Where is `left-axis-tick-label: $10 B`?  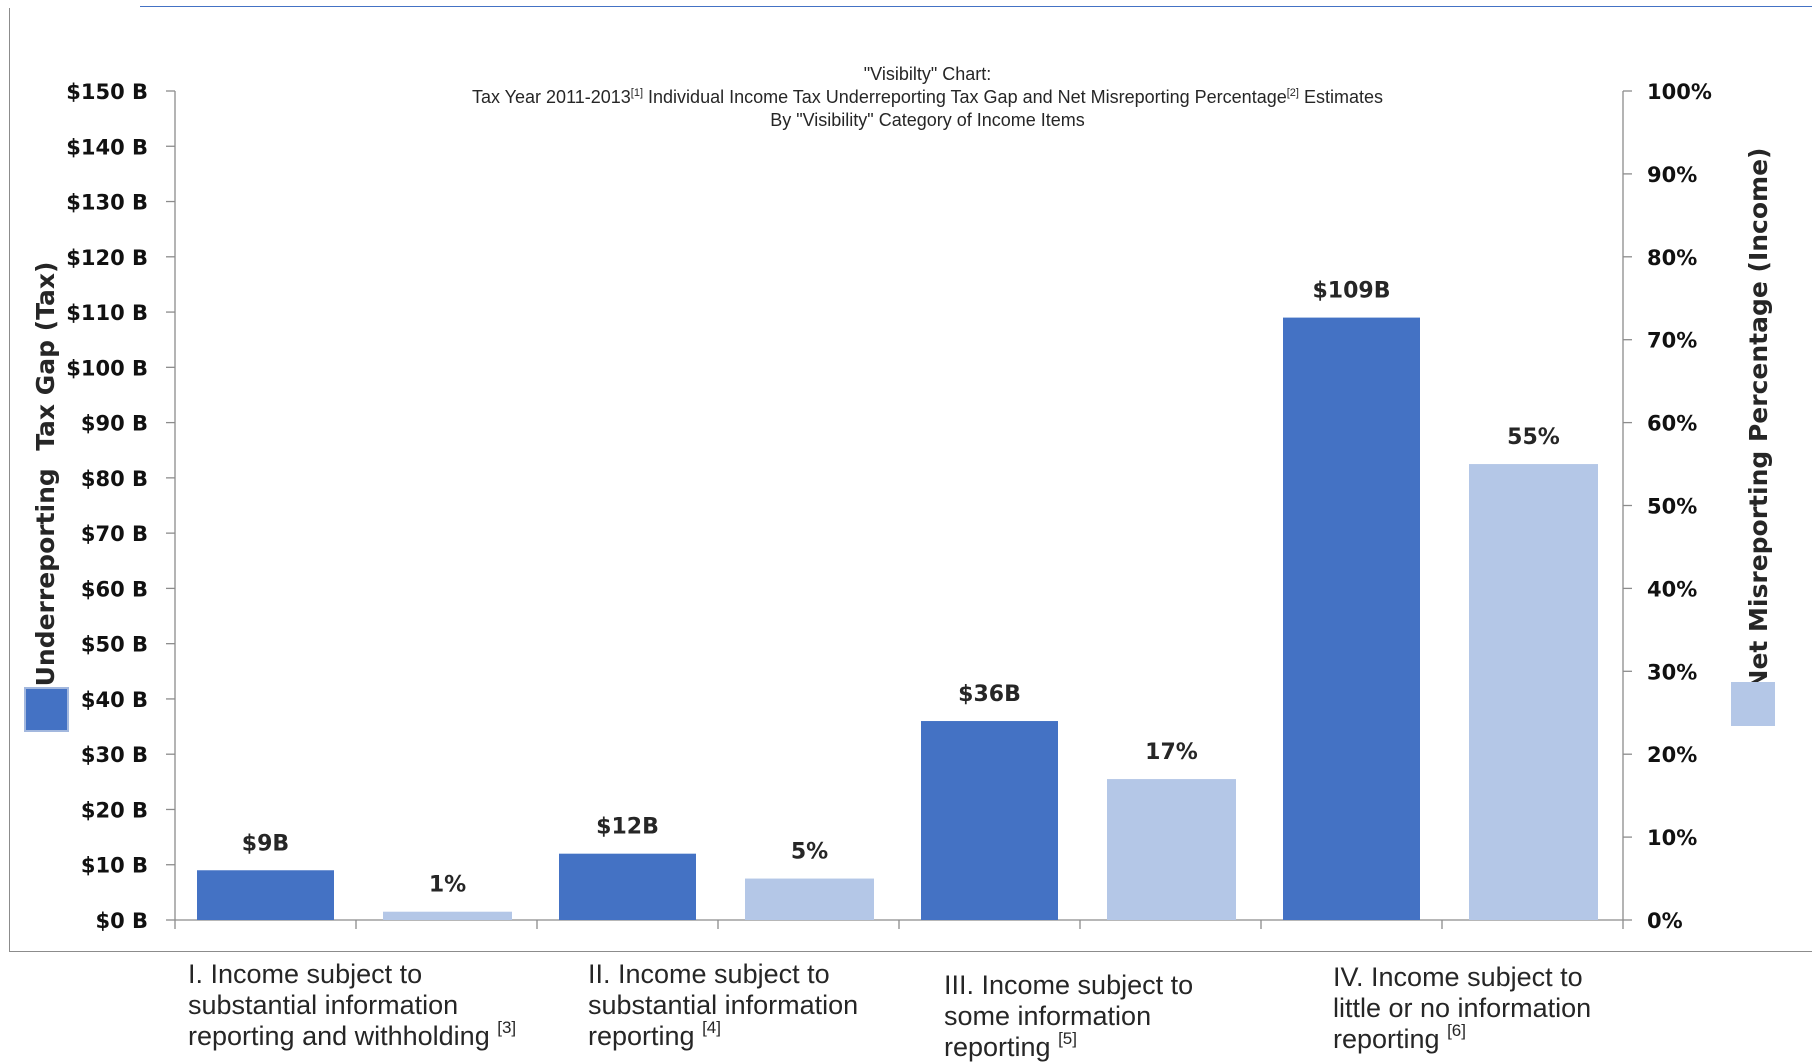
left-axis-tick-label: $10 B is located at coordinates (114, 866).